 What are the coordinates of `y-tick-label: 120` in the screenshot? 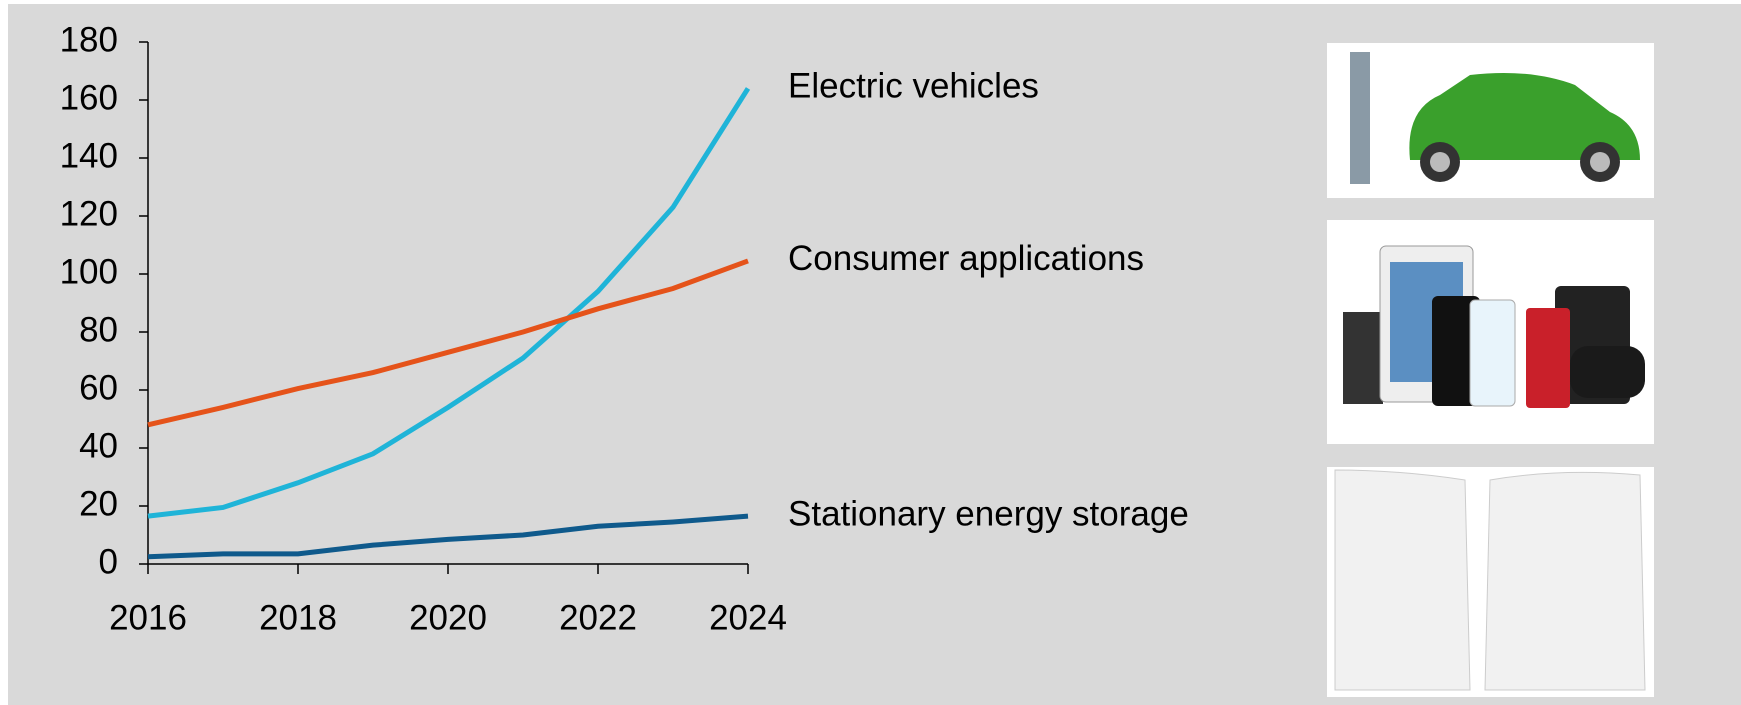 It's located at (89, 213).